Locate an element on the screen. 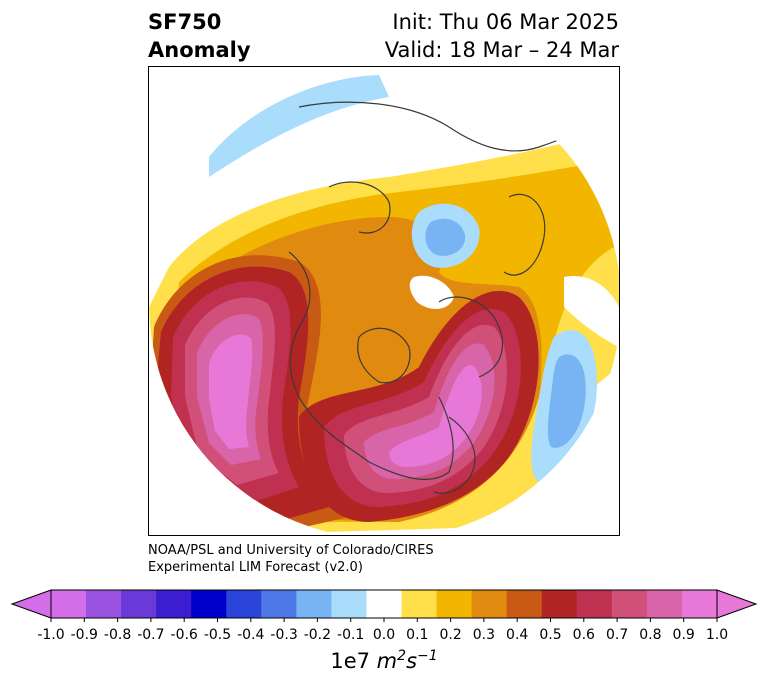 The image size is (768, 688). colorbar-extend-high is located at coordinates (737, 604).